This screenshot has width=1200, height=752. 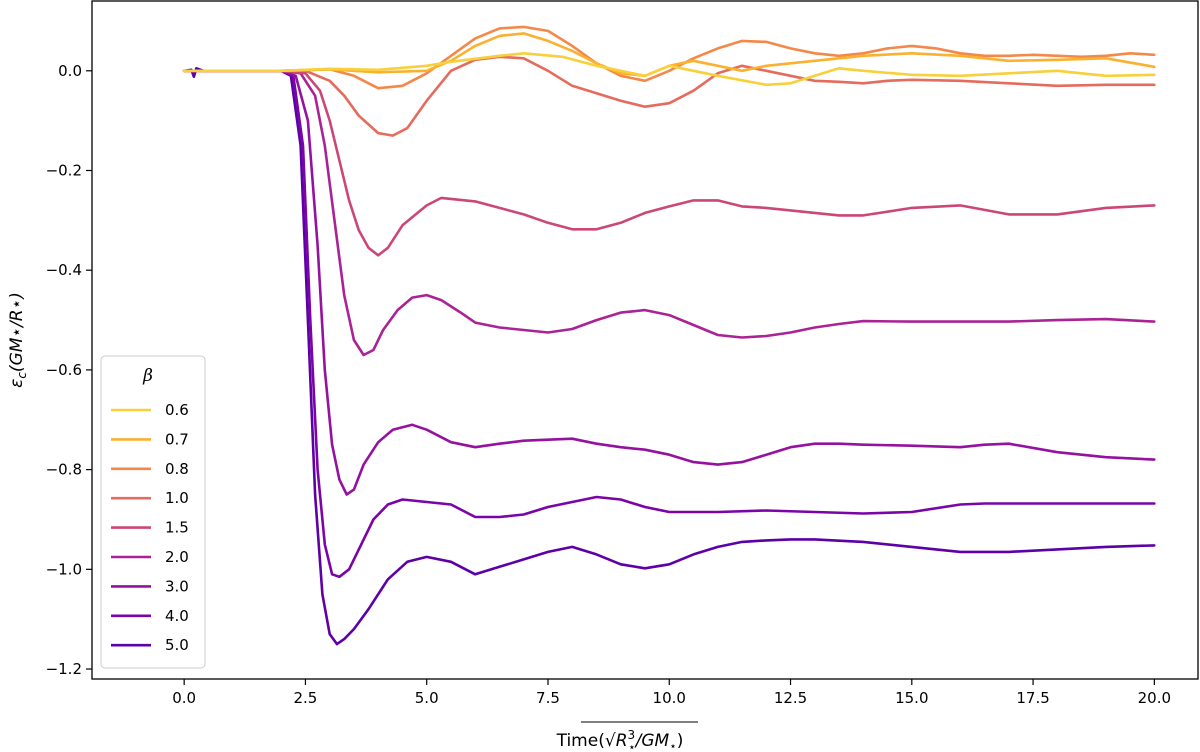 I want to click on y-tick-label: −0.8, so click(x=64, y=470).